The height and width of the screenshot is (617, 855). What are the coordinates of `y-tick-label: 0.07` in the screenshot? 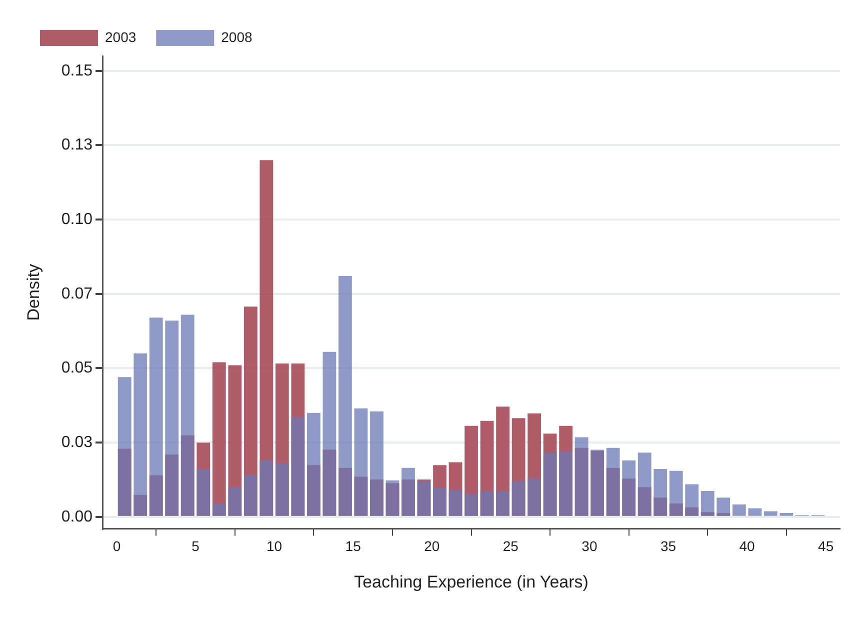 It's located at (77, 293).